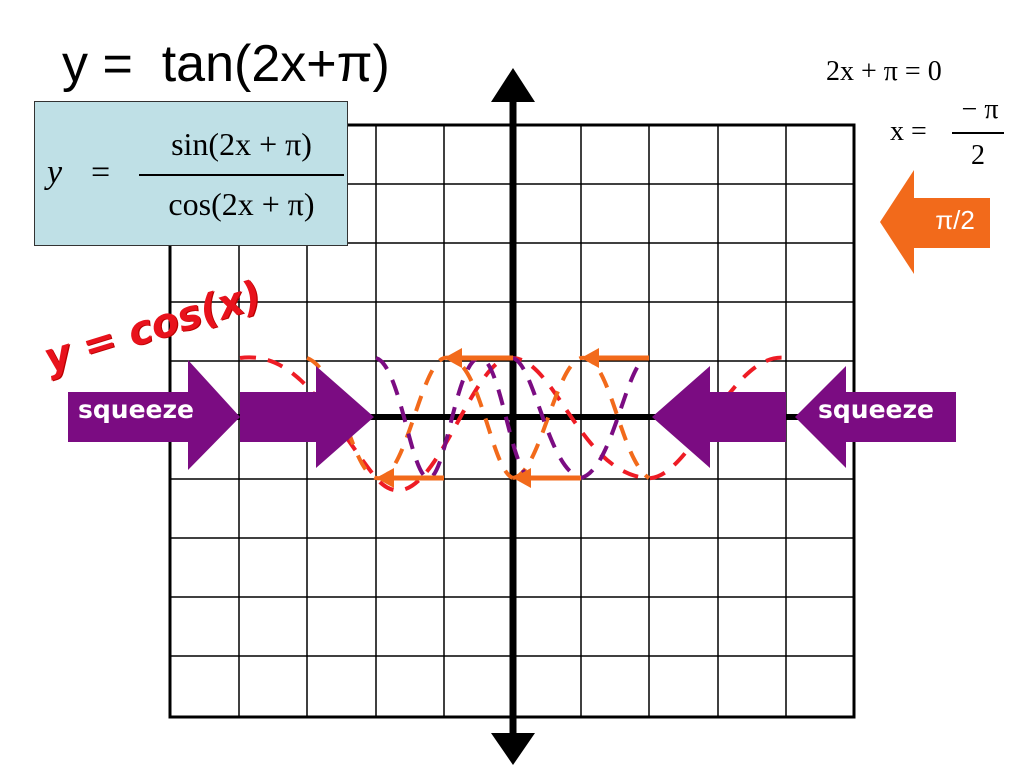  Describe the element at coordinates (719, 417) in the screenshot. I see `right-squeeze-arrow-large` at that location.